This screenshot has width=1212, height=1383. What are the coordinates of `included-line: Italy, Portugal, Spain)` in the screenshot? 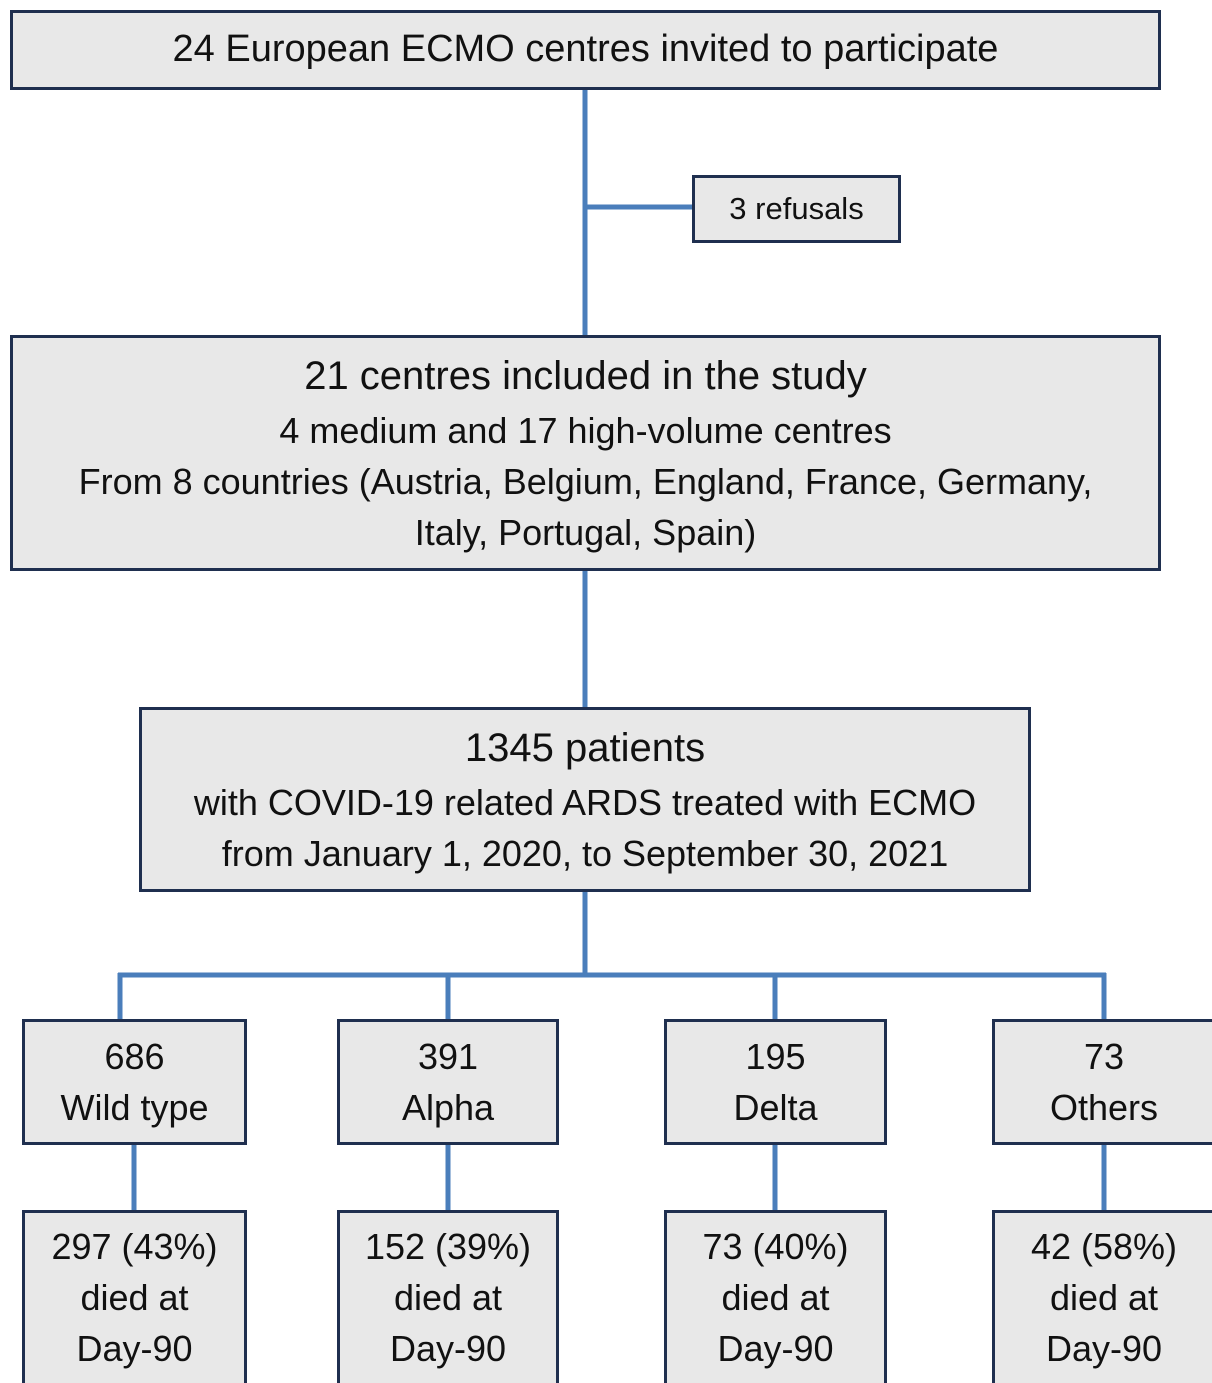 It's located at (585, 532).